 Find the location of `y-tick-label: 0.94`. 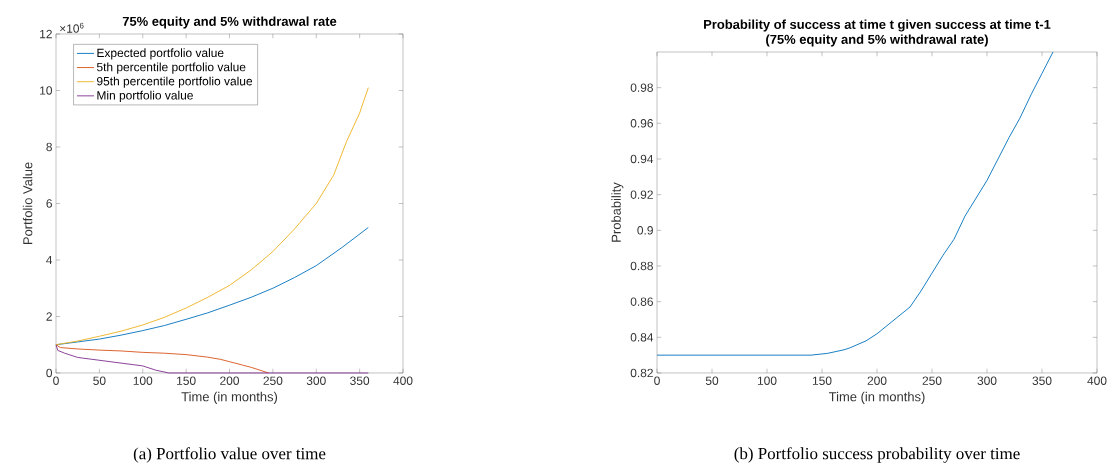

y-tick-label: 0.94 is located at coordinates (642, 159).